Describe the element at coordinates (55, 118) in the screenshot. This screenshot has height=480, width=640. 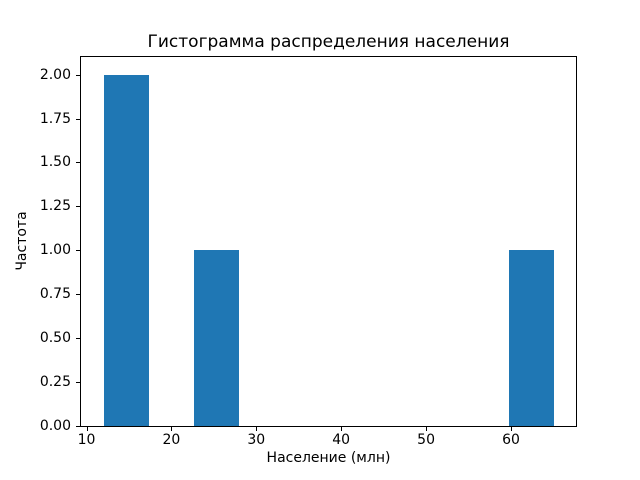
I see `y-tick-label: 1.75` at that location.